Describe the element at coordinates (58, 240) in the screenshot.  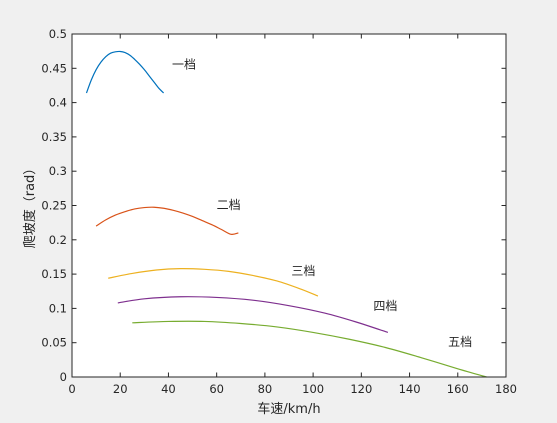
I see `y-tick-label: 0.2` at that location.